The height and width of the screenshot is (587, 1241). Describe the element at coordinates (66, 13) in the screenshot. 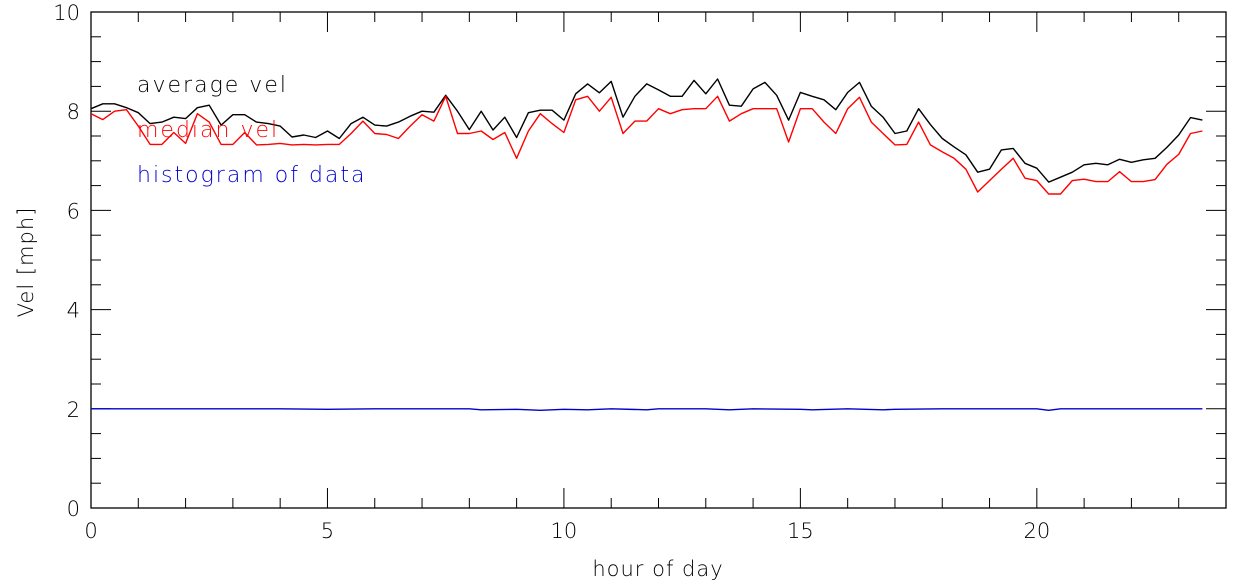

I see `y-tick-label: 10` at that location.